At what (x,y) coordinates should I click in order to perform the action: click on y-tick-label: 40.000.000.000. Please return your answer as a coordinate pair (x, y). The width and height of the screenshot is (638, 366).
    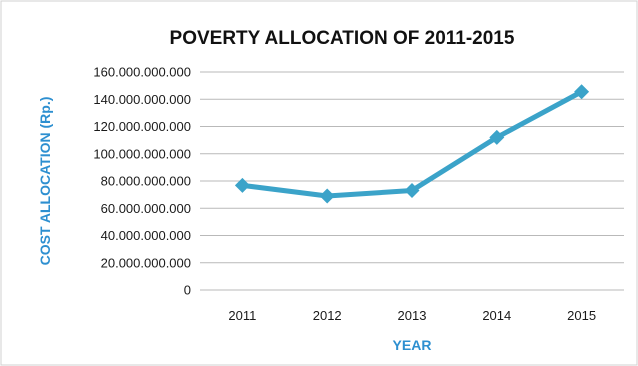
    Looking at the image, I should click on (146, 235).